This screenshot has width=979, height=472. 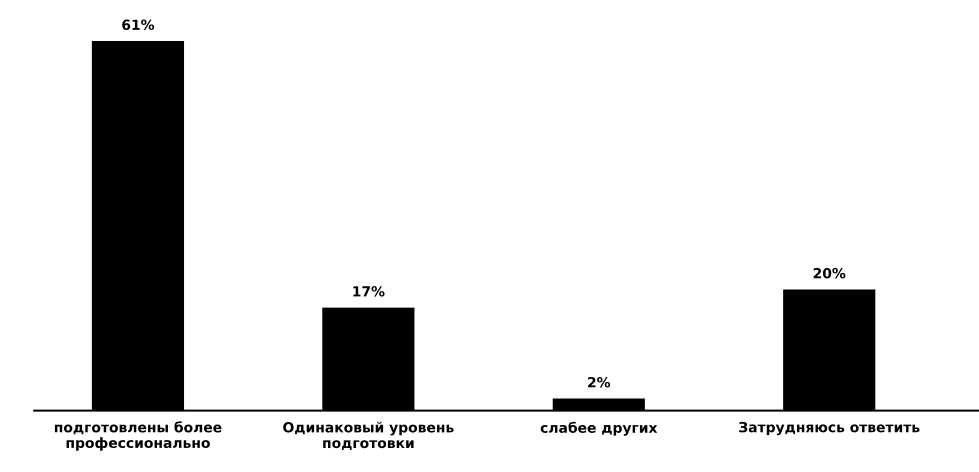 I want to click on data-label: 61%, so click(x=138, y=25).